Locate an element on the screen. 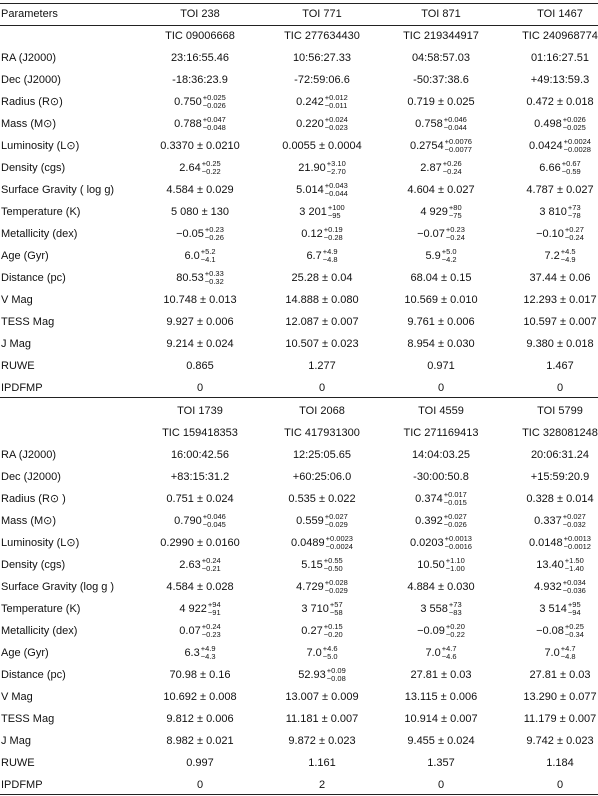 This screenshot has width=598, height=796. value: 10.914 ± 0.007 is located at coordinates (441, 719).